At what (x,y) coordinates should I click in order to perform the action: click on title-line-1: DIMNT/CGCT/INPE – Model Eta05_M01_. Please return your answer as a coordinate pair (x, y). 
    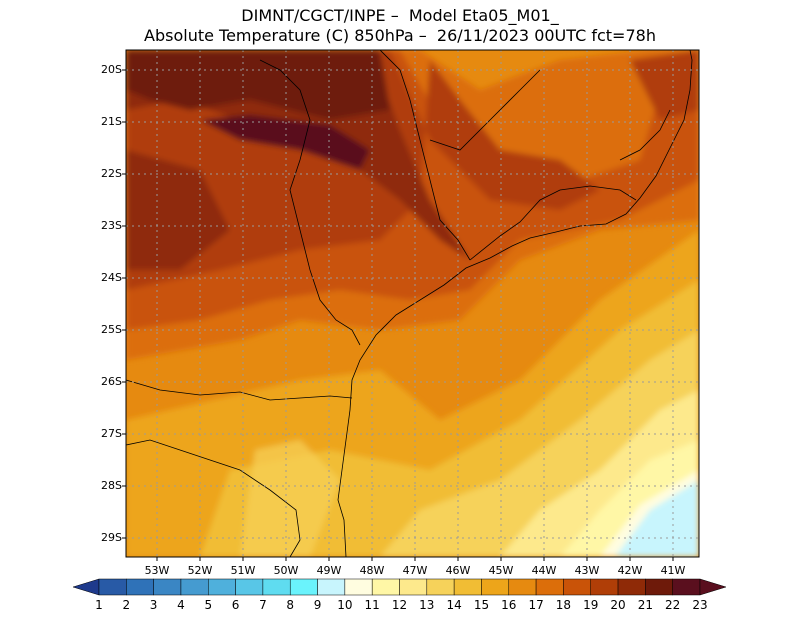
    Looking at the image, I should click on (400, 15).